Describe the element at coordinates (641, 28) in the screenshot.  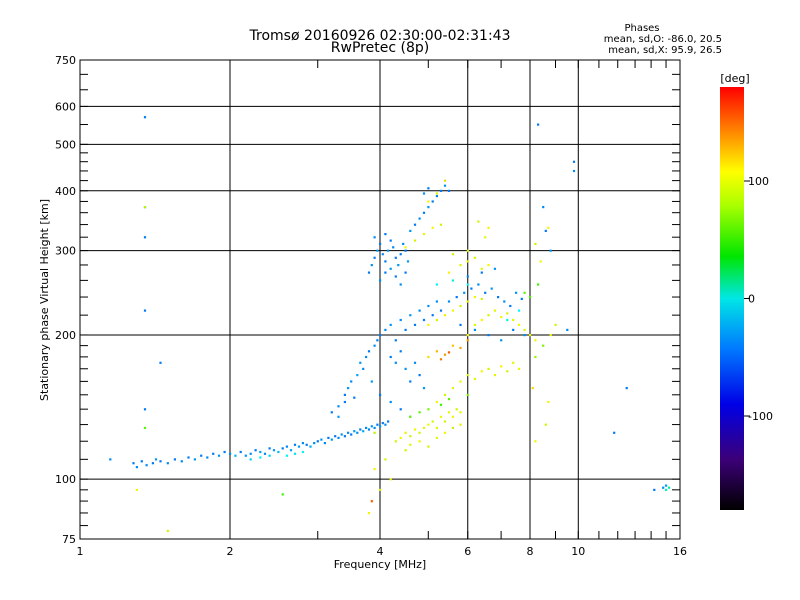
I see `stats-heading: Phases` at that location.